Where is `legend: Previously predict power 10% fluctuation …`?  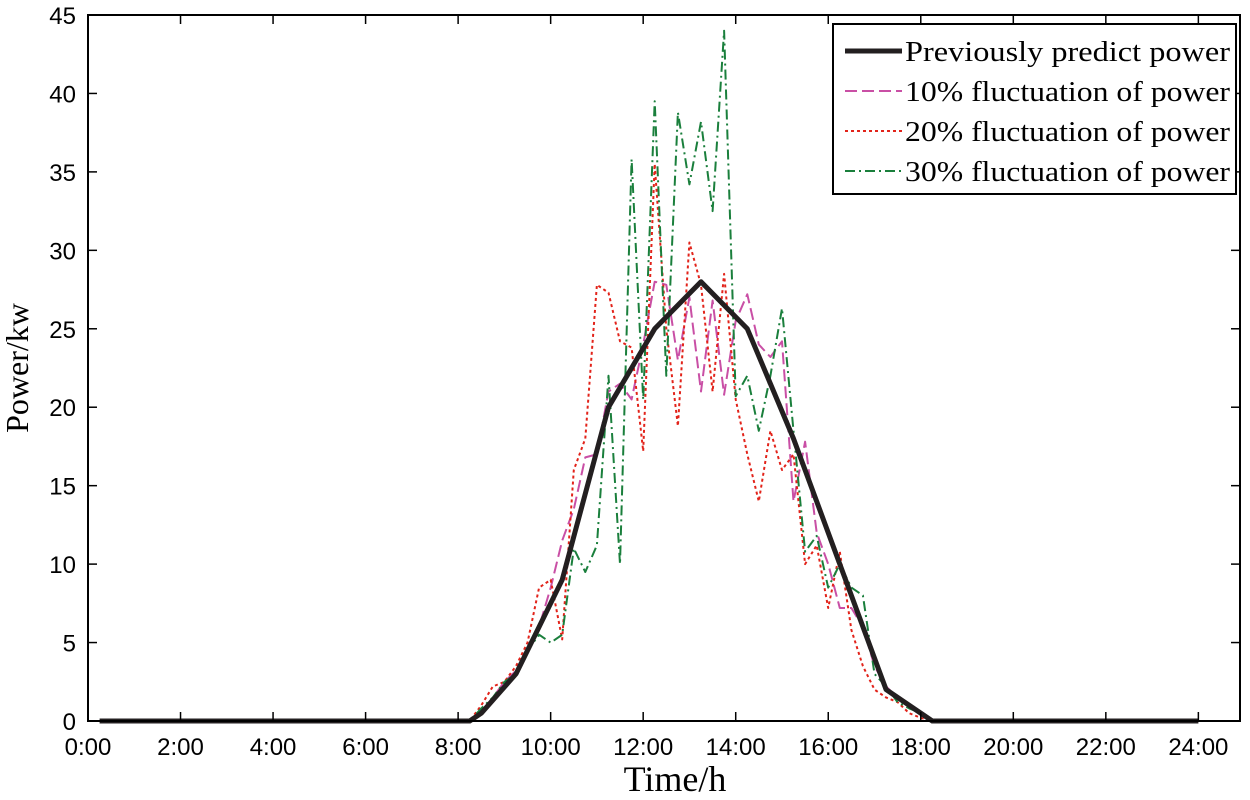
legend: Previously predict power 10% fluctuation … is located at coordinates (1034, 109).